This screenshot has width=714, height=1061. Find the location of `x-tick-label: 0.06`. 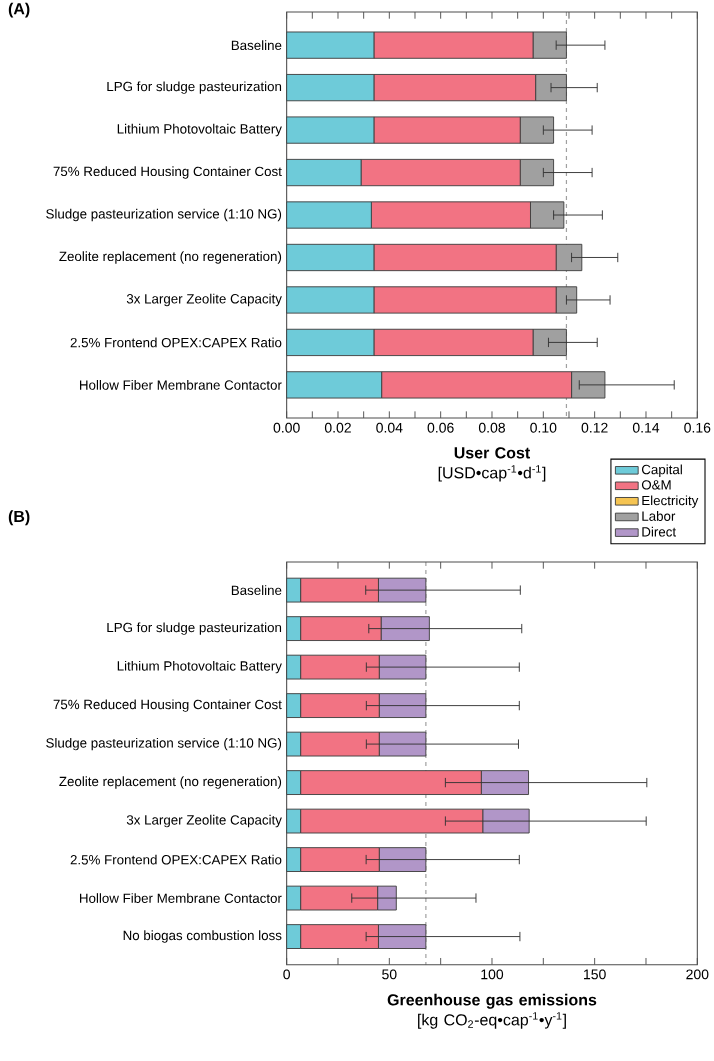

x-tick-label: 0.06 is located at coordinates (440, 427).